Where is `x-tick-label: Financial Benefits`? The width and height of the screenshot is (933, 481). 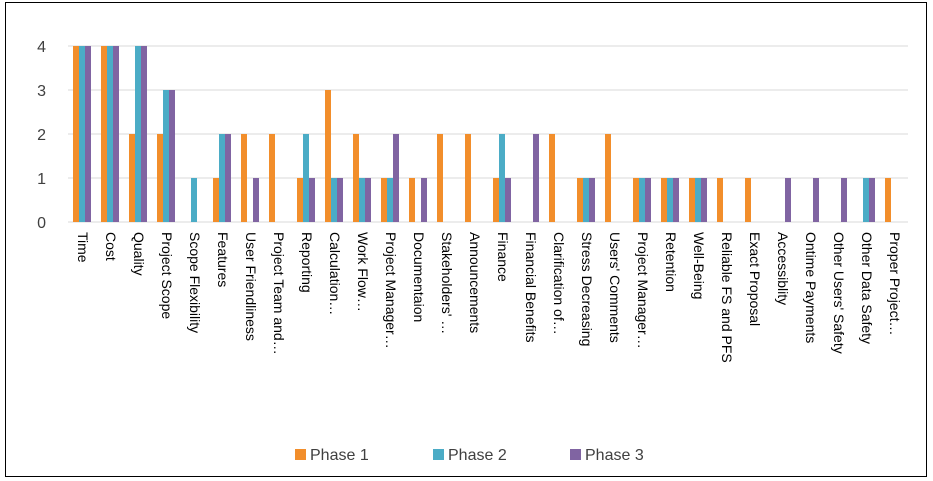 x-tick-label: Financial Benefits is located at coordinates (531, 287).